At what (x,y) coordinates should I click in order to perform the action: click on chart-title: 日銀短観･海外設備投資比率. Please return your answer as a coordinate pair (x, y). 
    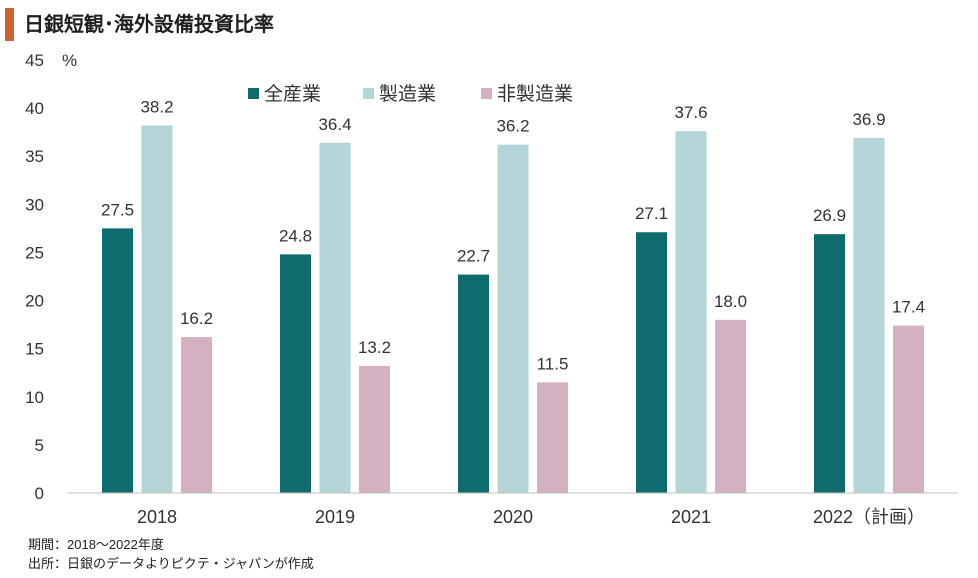
    Looking at the image, I should click on (149, 25).